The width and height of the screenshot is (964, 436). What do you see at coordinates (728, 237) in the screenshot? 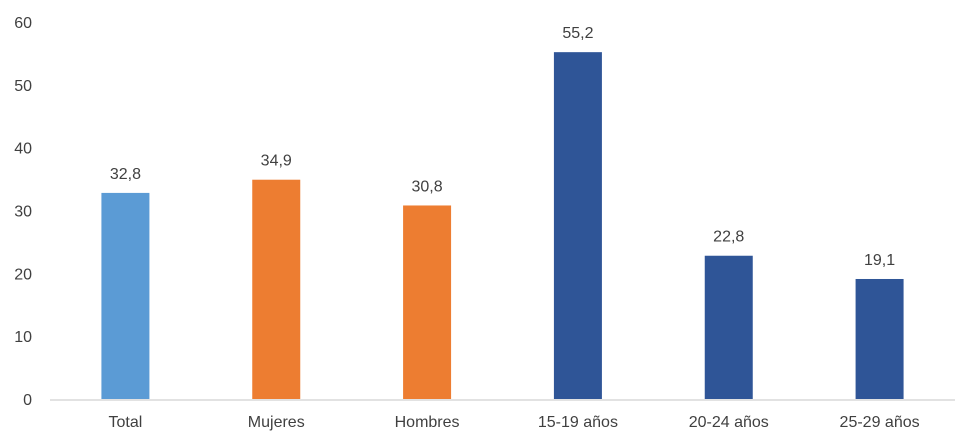
I see `bar-value-label: 22,8` at bounding box center [728, 237].